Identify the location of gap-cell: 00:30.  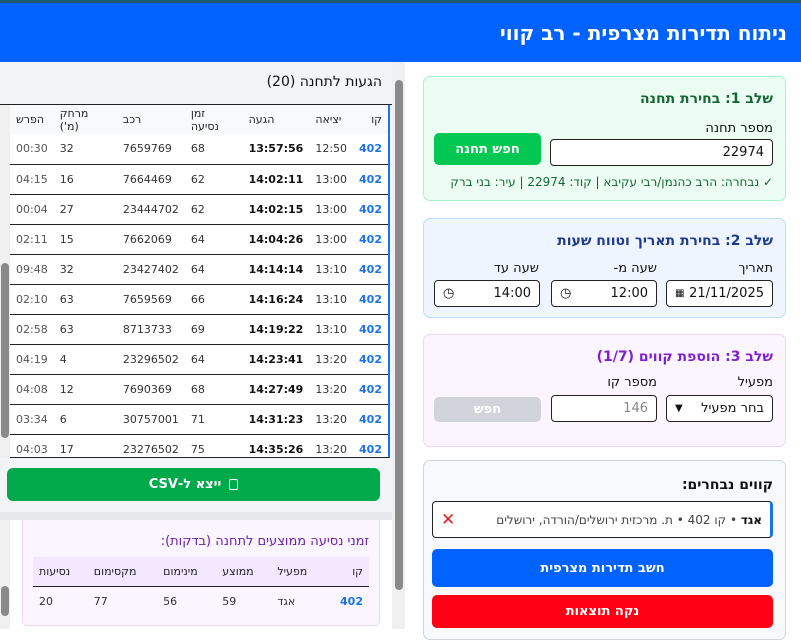
(32, 149).